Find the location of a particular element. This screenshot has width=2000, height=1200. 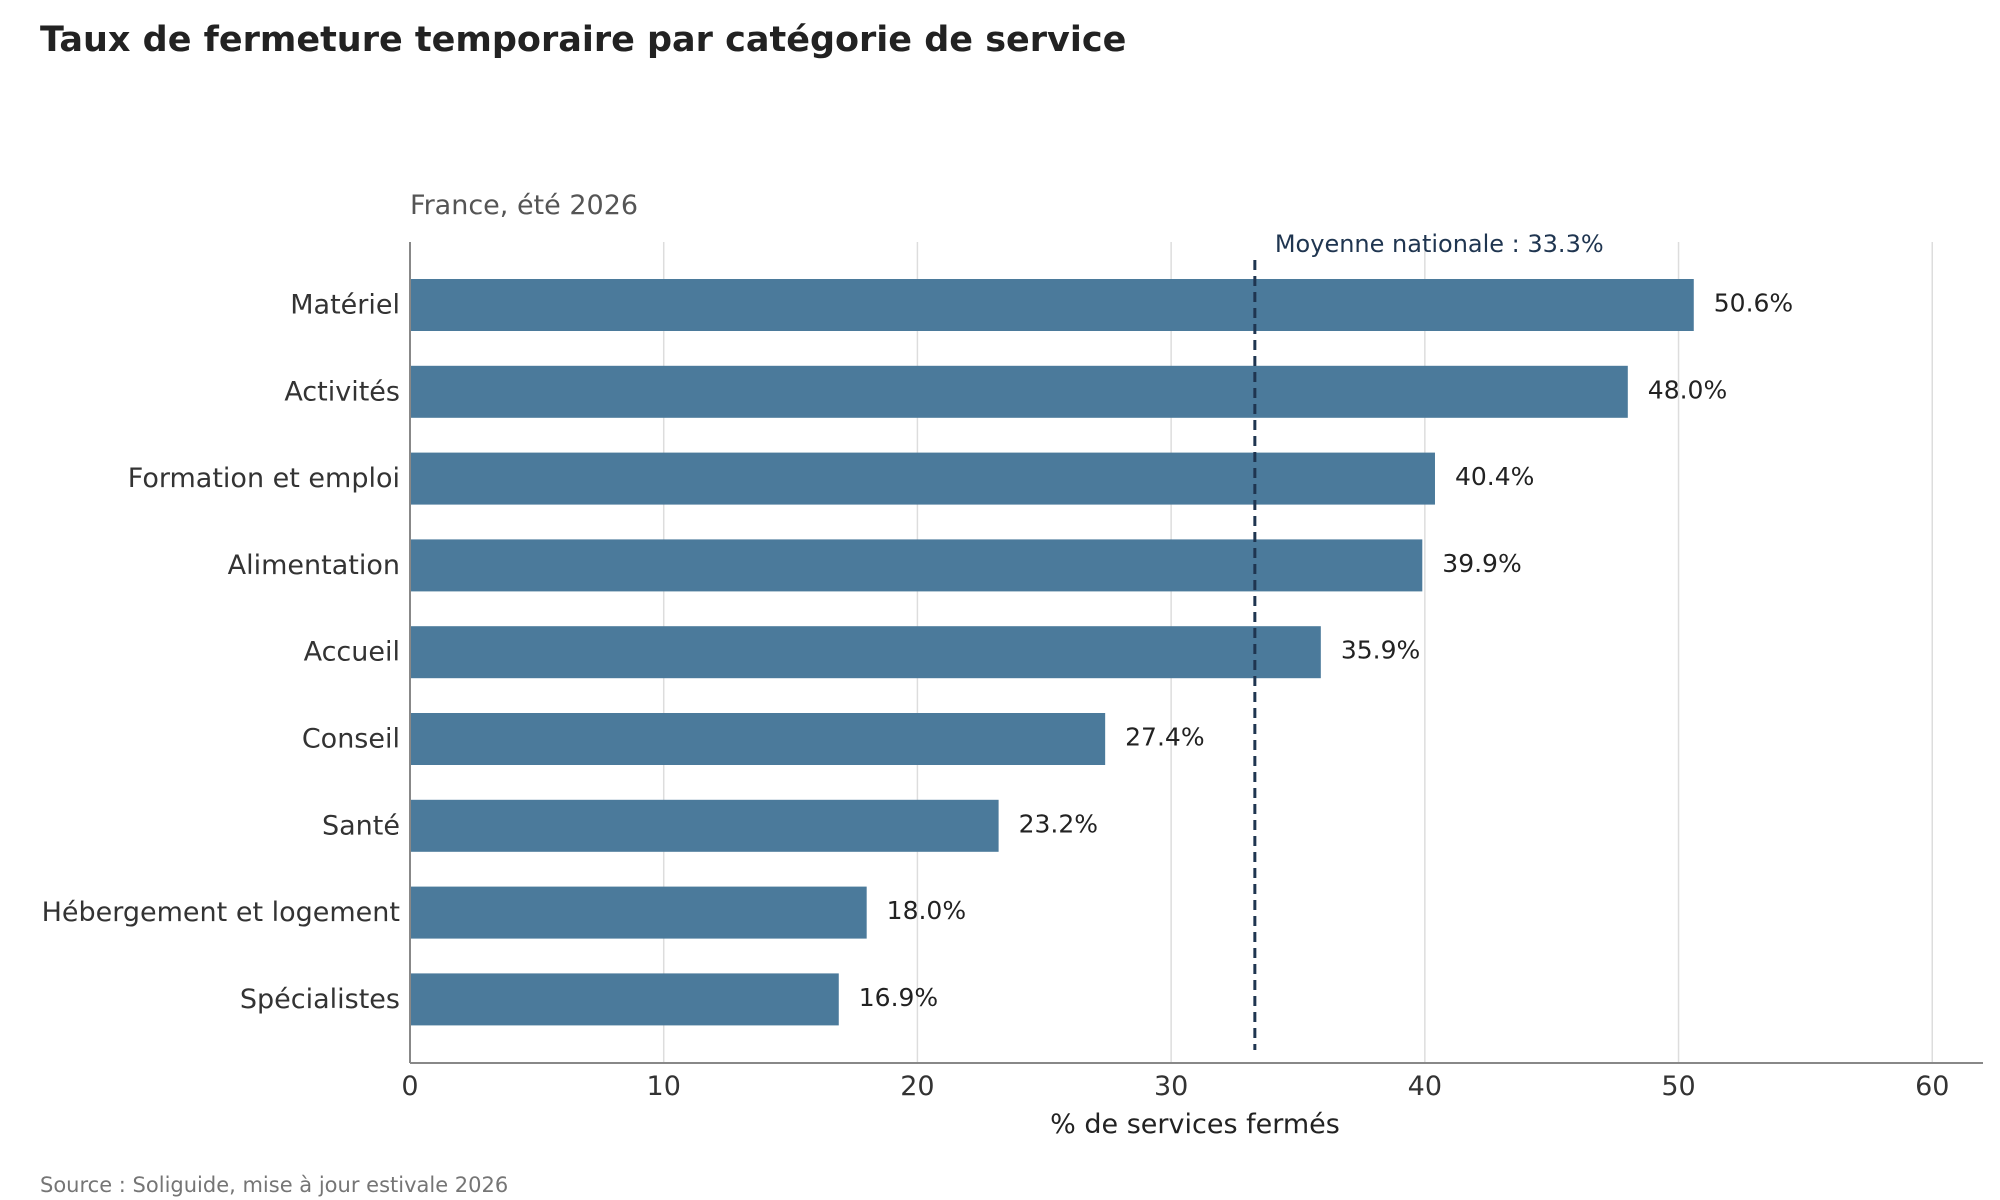

category-label: Conseil is located at coordinates (351, 739).